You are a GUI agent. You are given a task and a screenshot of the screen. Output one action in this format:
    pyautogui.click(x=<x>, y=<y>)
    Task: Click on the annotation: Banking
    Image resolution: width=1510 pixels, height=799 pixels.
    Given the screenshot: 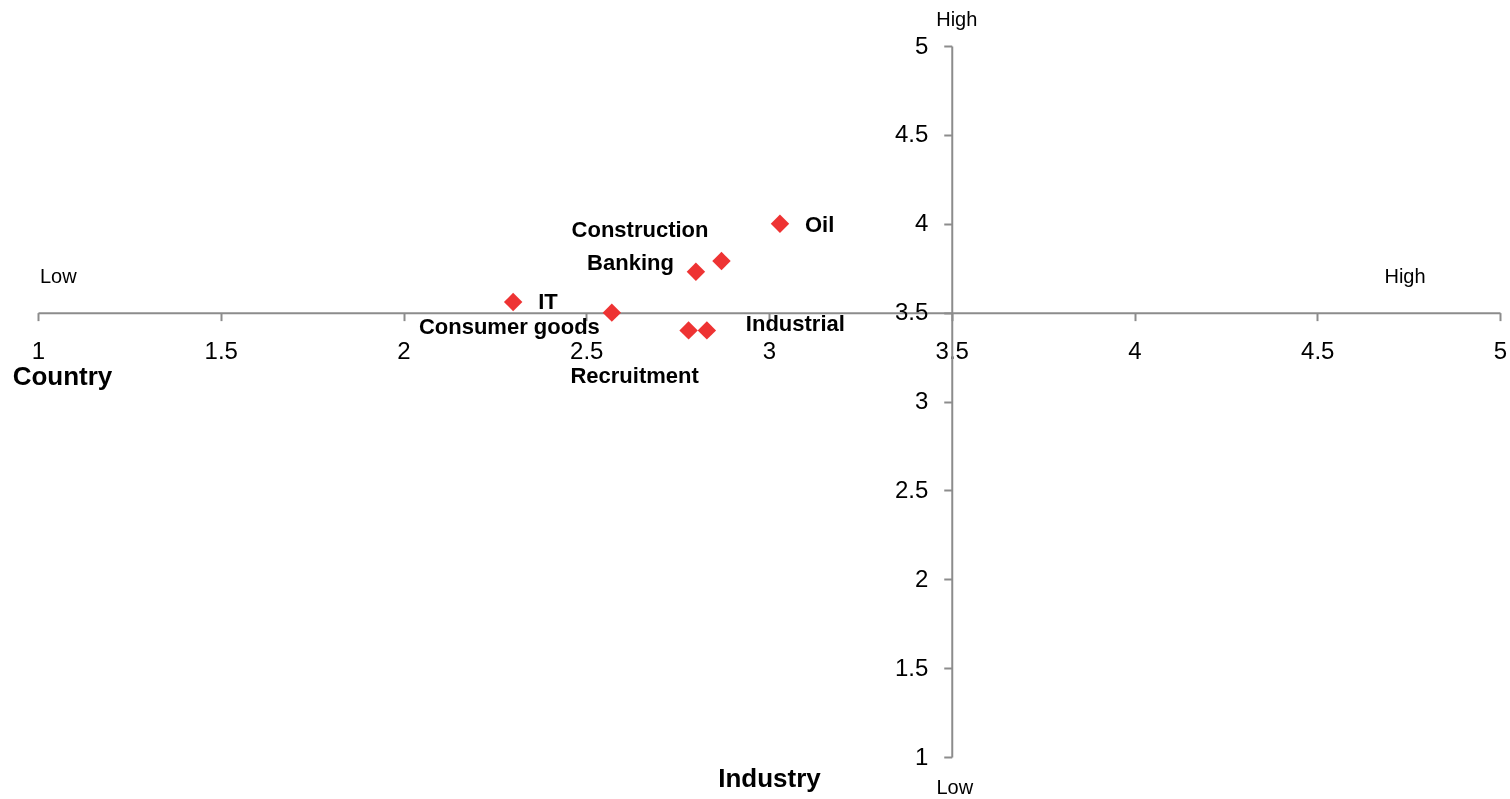 What is the action you would take?
    pyautogui.click(x=630, y=262)
    